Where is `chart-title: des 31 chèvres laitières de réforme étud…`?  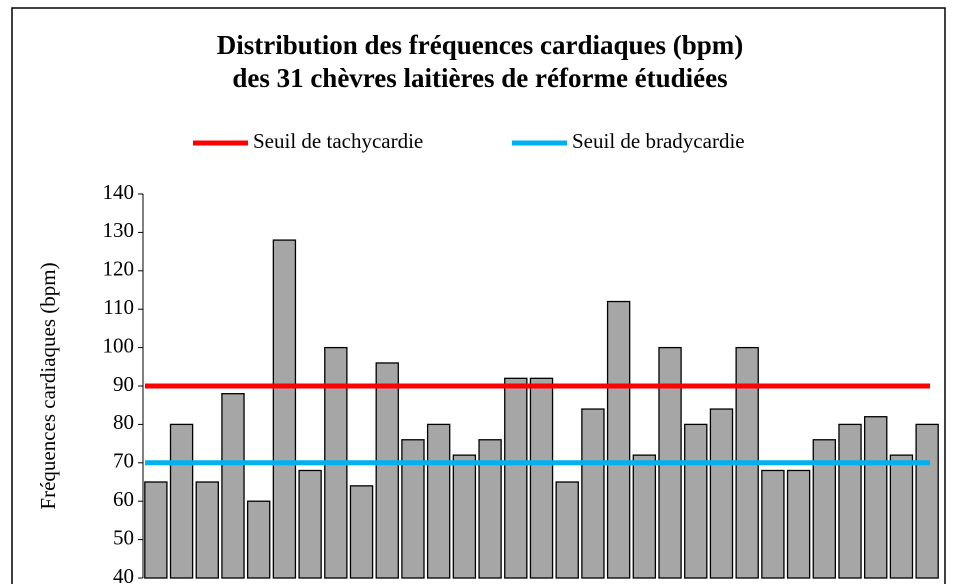 chart-title: des 31 chèvres laitières de réforme étud… is located at coordinates (479, 78).